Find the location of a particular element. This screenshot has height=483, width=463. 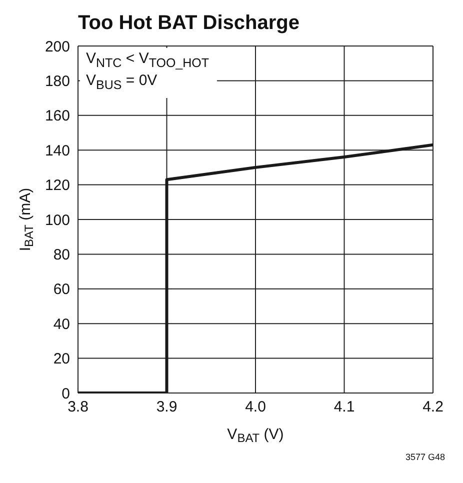

y-tick-label: 60 is located at coordinates (61, 289).